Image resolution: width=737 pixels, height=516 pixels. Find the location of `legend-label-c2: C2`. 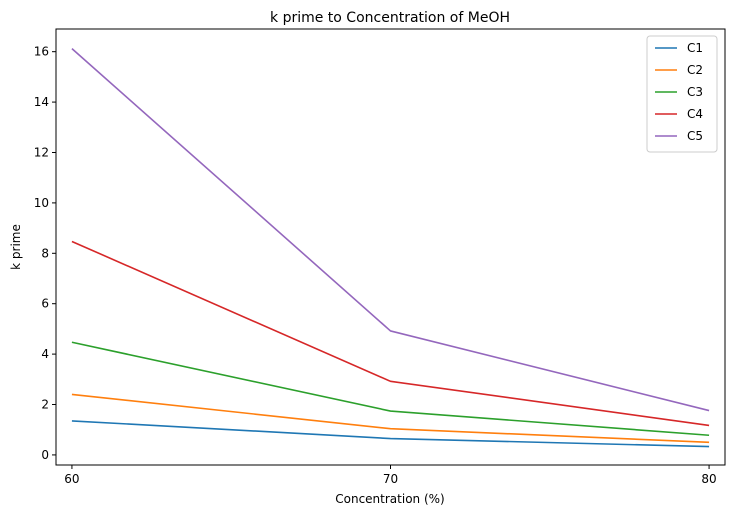

legend-label-c2: C2 is located at coordinates (695, 70).